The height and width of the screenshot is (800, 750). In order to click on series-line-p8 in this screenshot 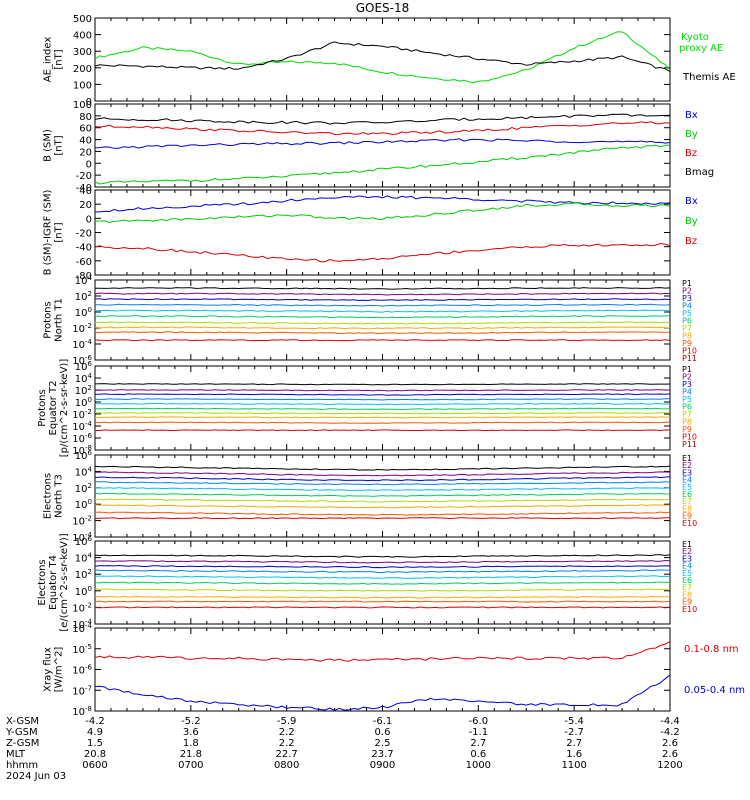, I will do `click(382, 328)`.